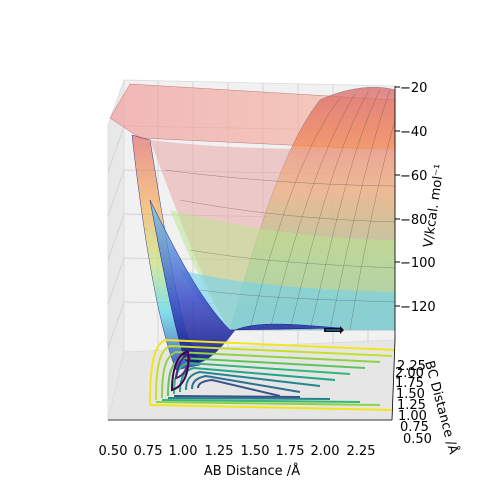 This screenshot has height=500, width=500. What do you see at coordinates (290, 451) in the screenshot?
I see `x-tick-label: 1.75` at bounding box center [290, 451].